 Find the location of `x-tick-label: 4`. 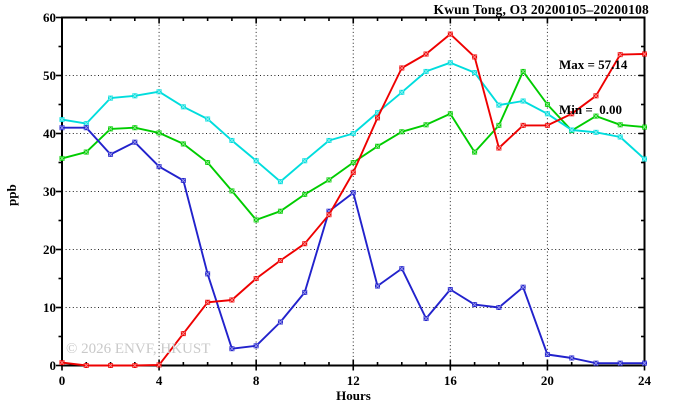

x-tick-label: 4 is located at coordinates (159, 380).